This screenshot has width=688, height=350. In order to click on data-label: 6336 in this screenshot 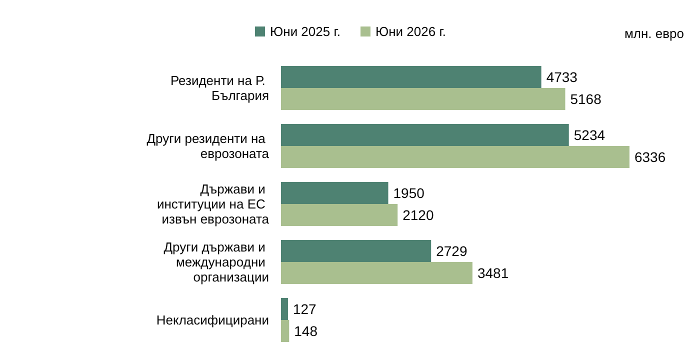, I will do `click(650, 157)`.